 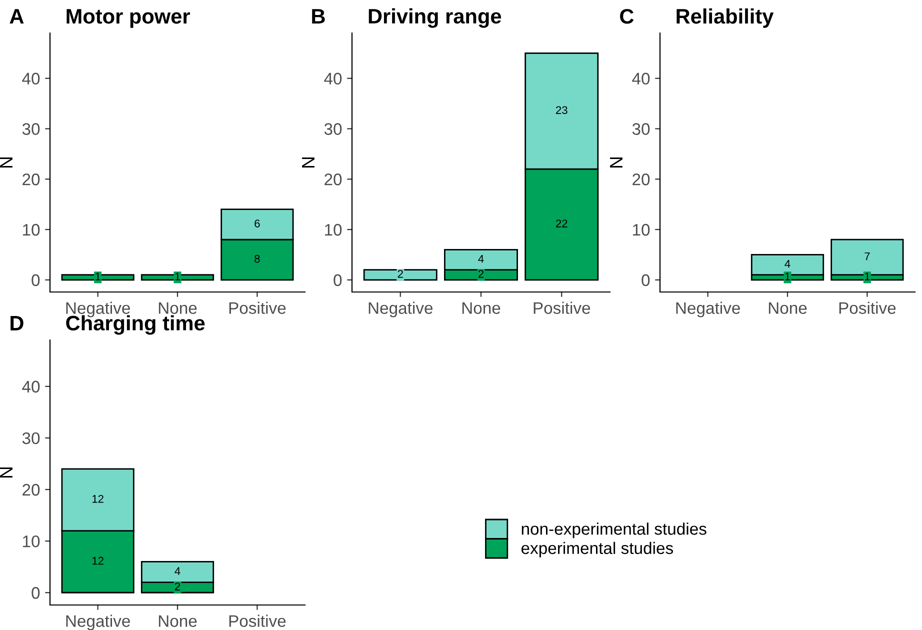 What do you see at coordinates (17, 323) in the screenshot?
I see `text: D` at bounding box center [17, 323].